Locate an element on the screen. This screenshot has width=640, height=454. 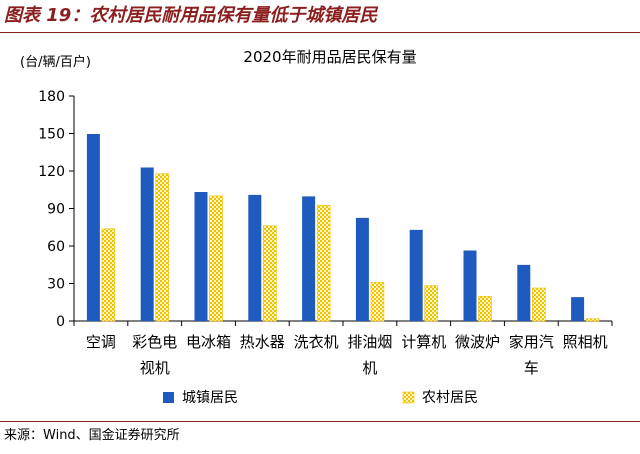
y-tick-label: 90 is located at coordinates (56, 210).